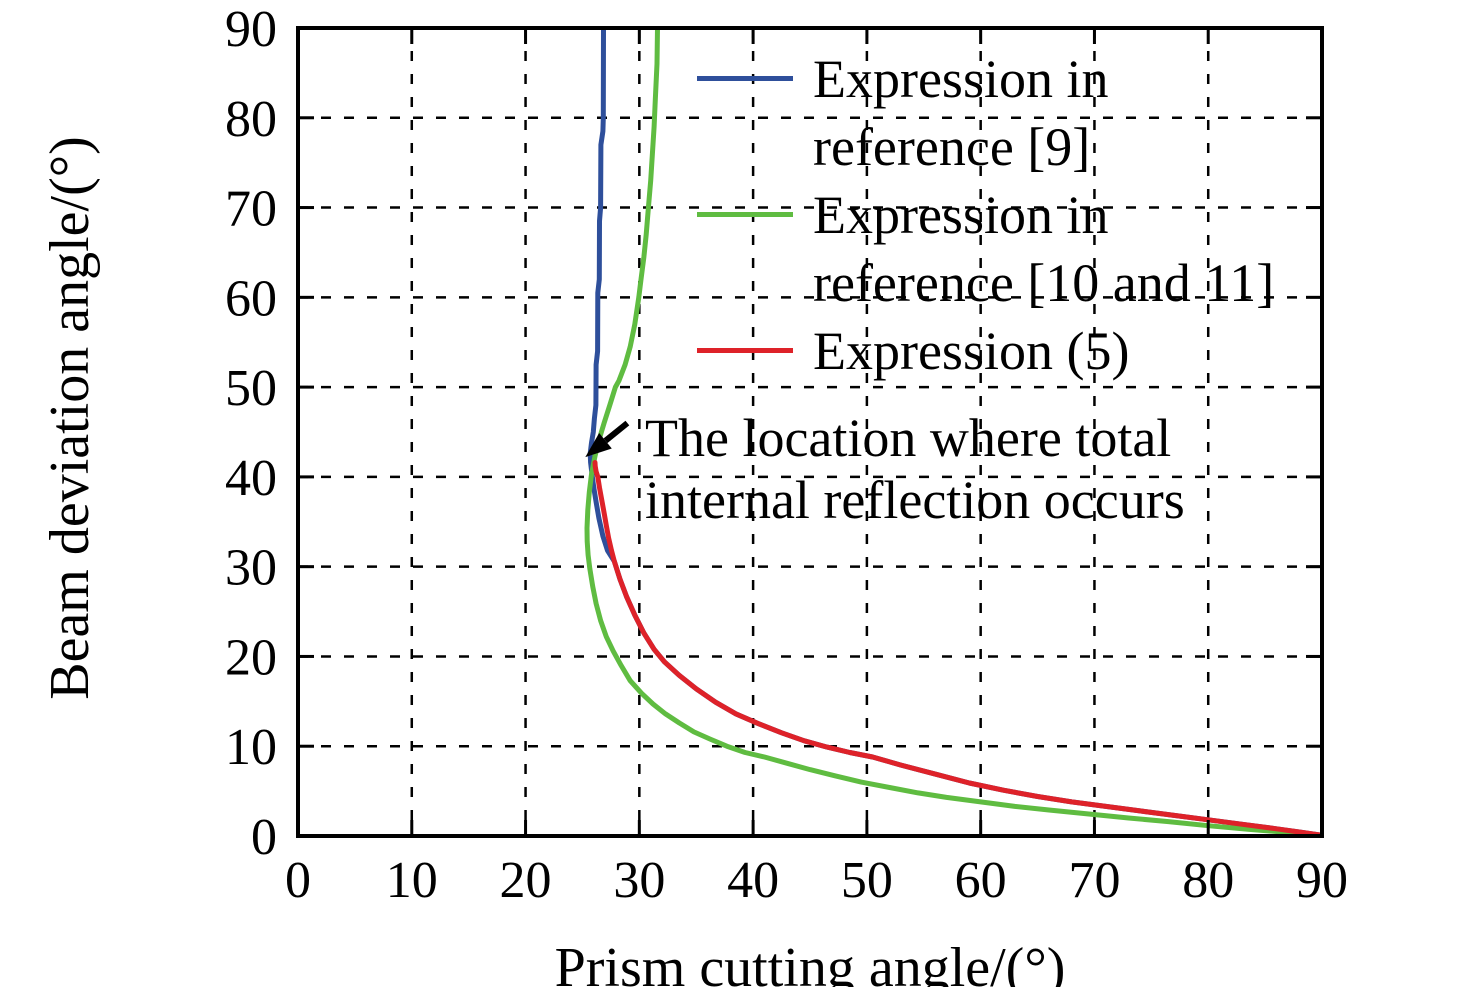 The image size is (1476, 987). Describe the element at coordinates (981, 880) in the screenshot. I see `x-tick-label: 60` at that location.